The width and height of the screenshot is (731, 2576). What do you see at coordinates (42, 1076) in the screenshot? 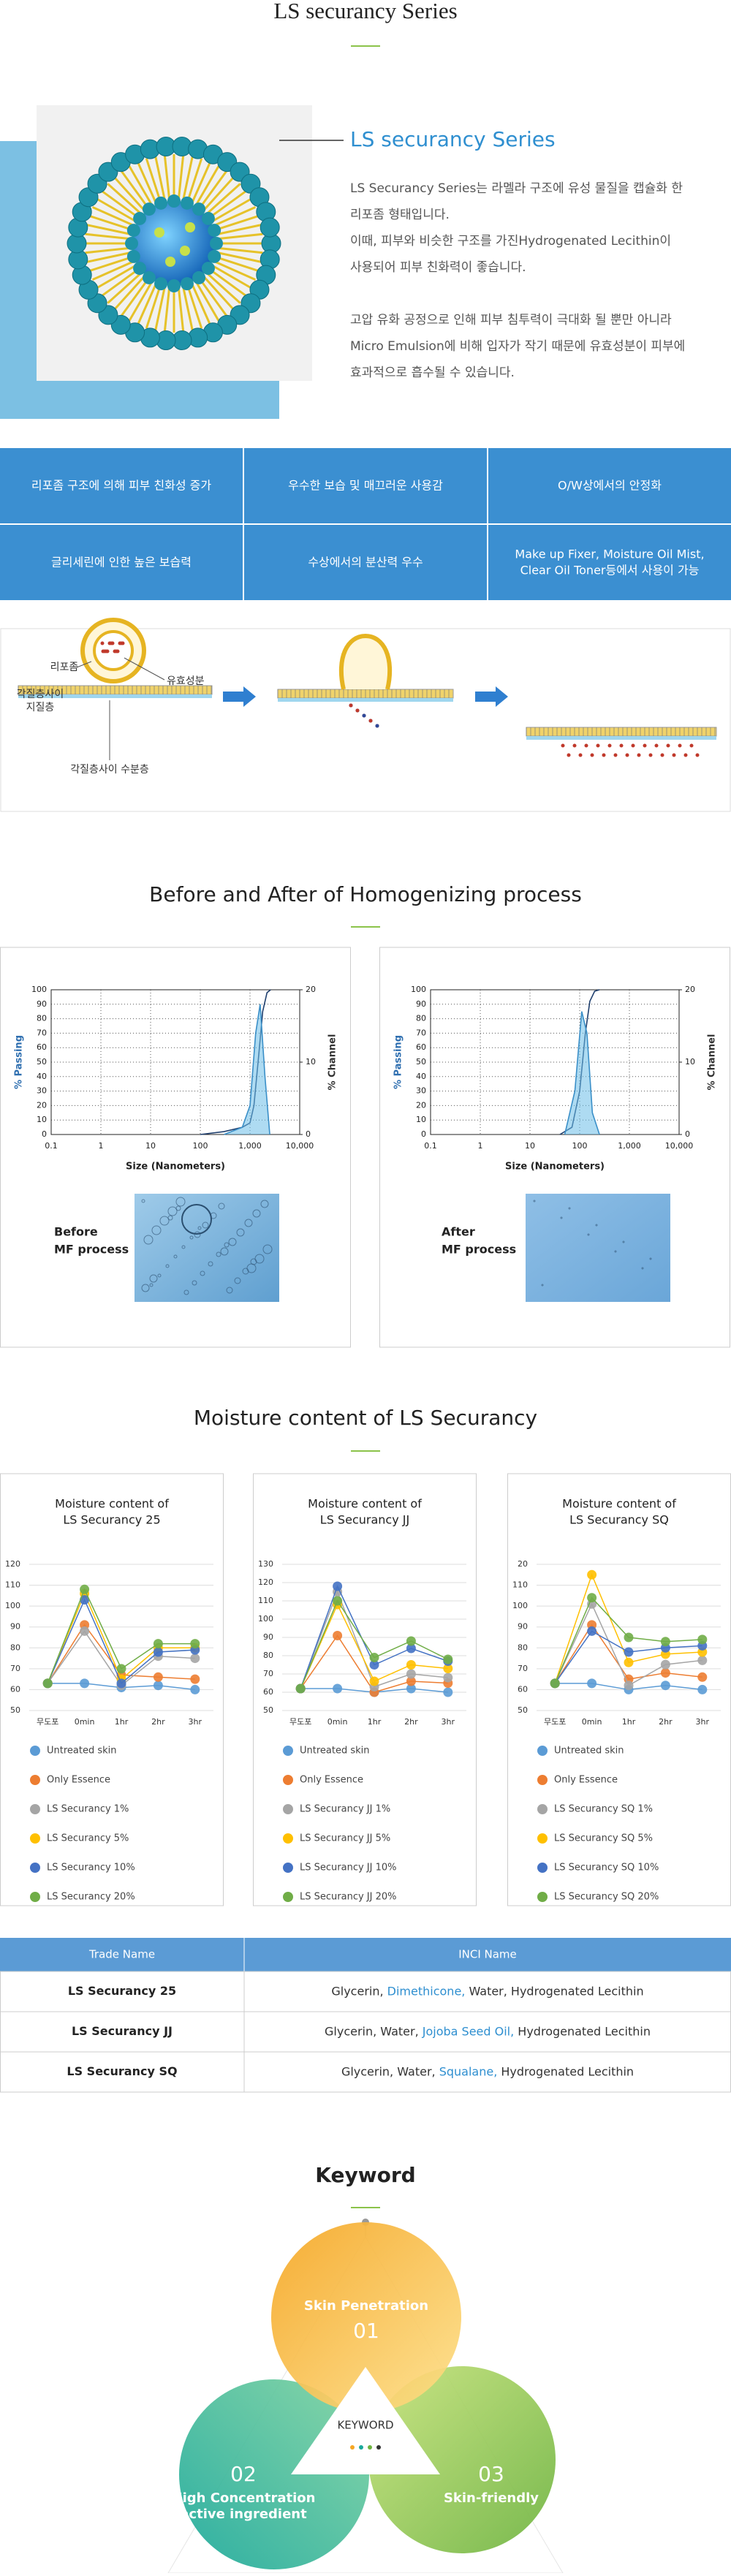
I see `y-tick-label: 40` at bounding box center [42, 1076].